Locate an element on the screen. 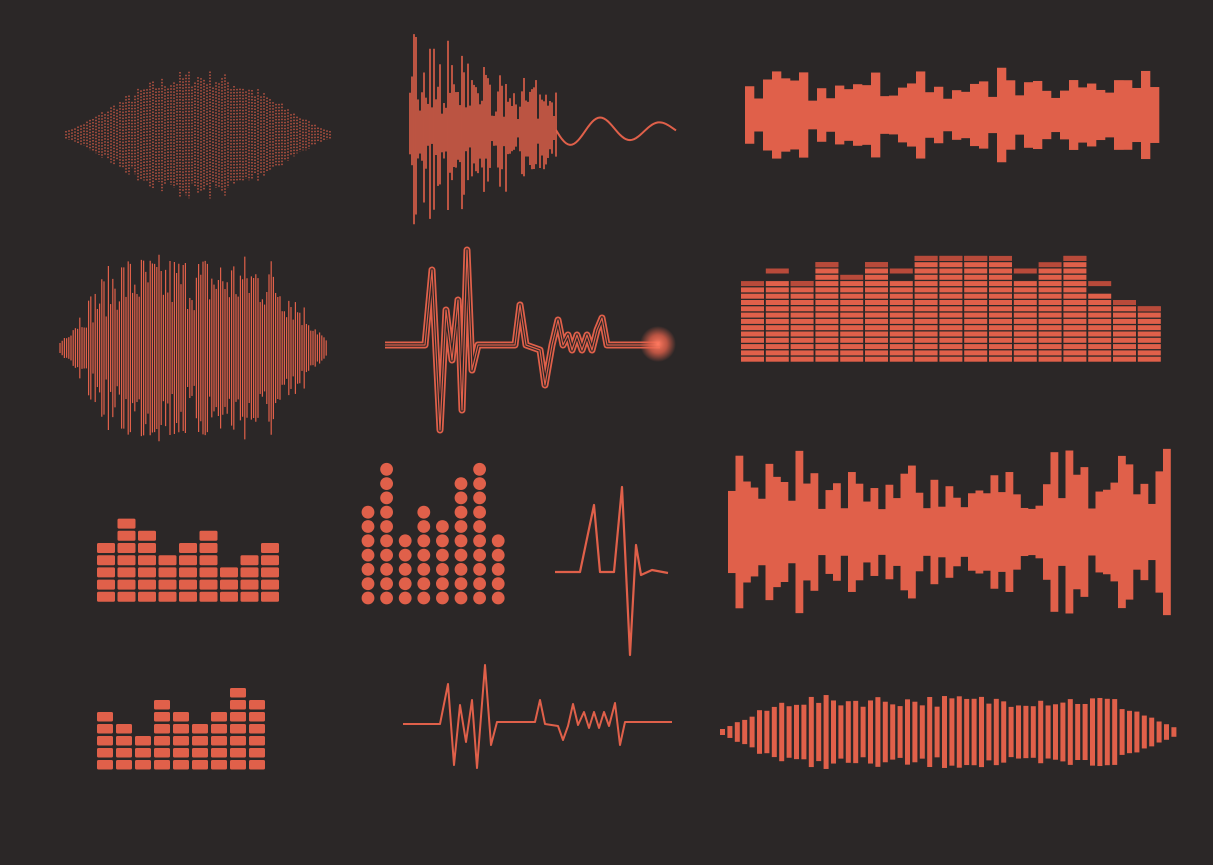 The height and width of the screenshot is (865, 1213). dotted-spindle-wave is located at coordinates (198, 135).